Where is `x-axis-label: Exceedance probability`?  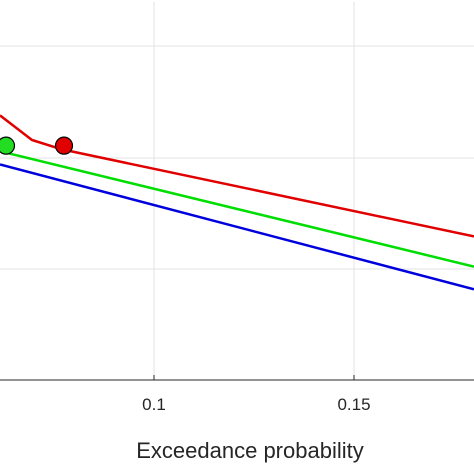 x-axis-label: Exceedance probability is located at coordinates (249, 450).